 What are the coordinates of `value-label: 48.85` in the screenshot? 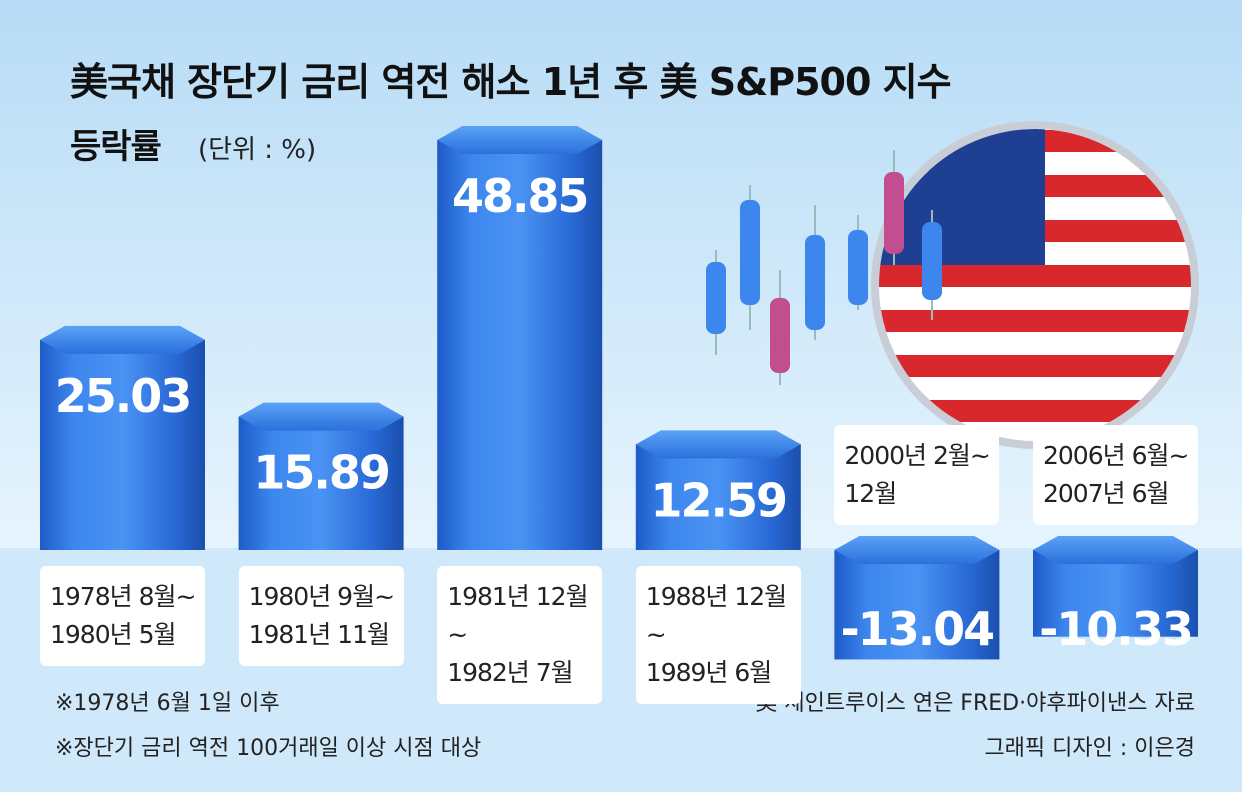 It's located at (520, 196).